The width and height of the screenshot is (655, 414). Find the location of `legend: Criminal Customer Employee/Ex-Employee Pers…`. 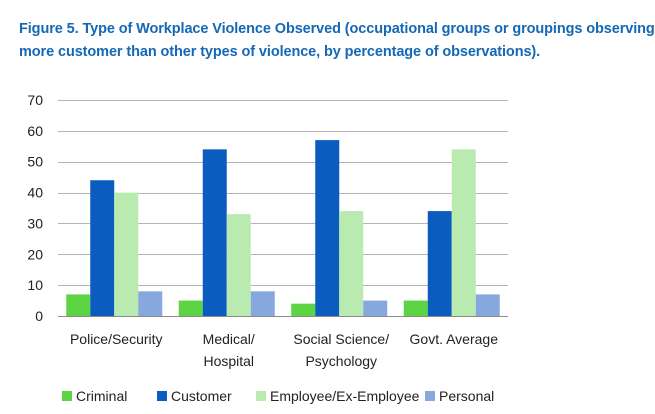

legend: Criminal Customer Employee/Ex-Employee Pers… is located at coordinates (278, 396).